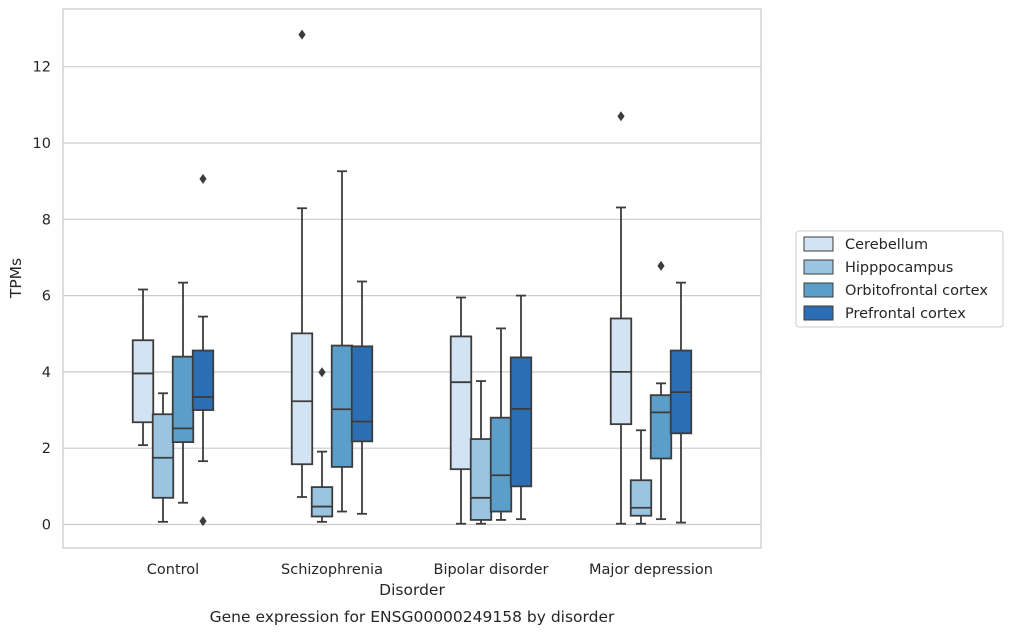 The width and height of the screenshot is (1013, 634). I want to click on x-tick-label: Bipolar disorder, so click(491, 570).